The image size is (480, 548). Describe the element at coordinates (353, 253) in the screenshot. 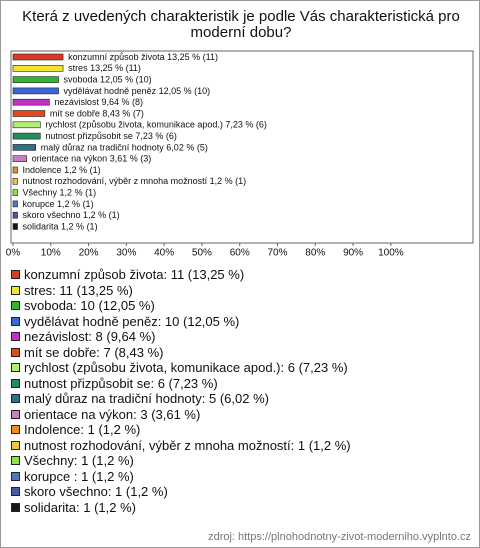

I see `x-tick-label: 90%` at that location.